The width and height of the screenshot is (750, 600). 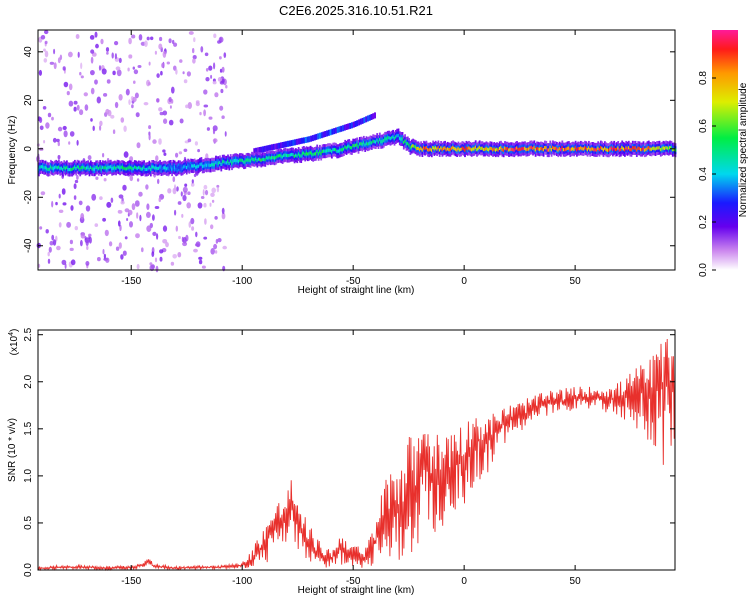 What do you see at coordinates (28, 100) in the screenshot?
I see `y-tick-label: 20` at bounding box center [28, 100].